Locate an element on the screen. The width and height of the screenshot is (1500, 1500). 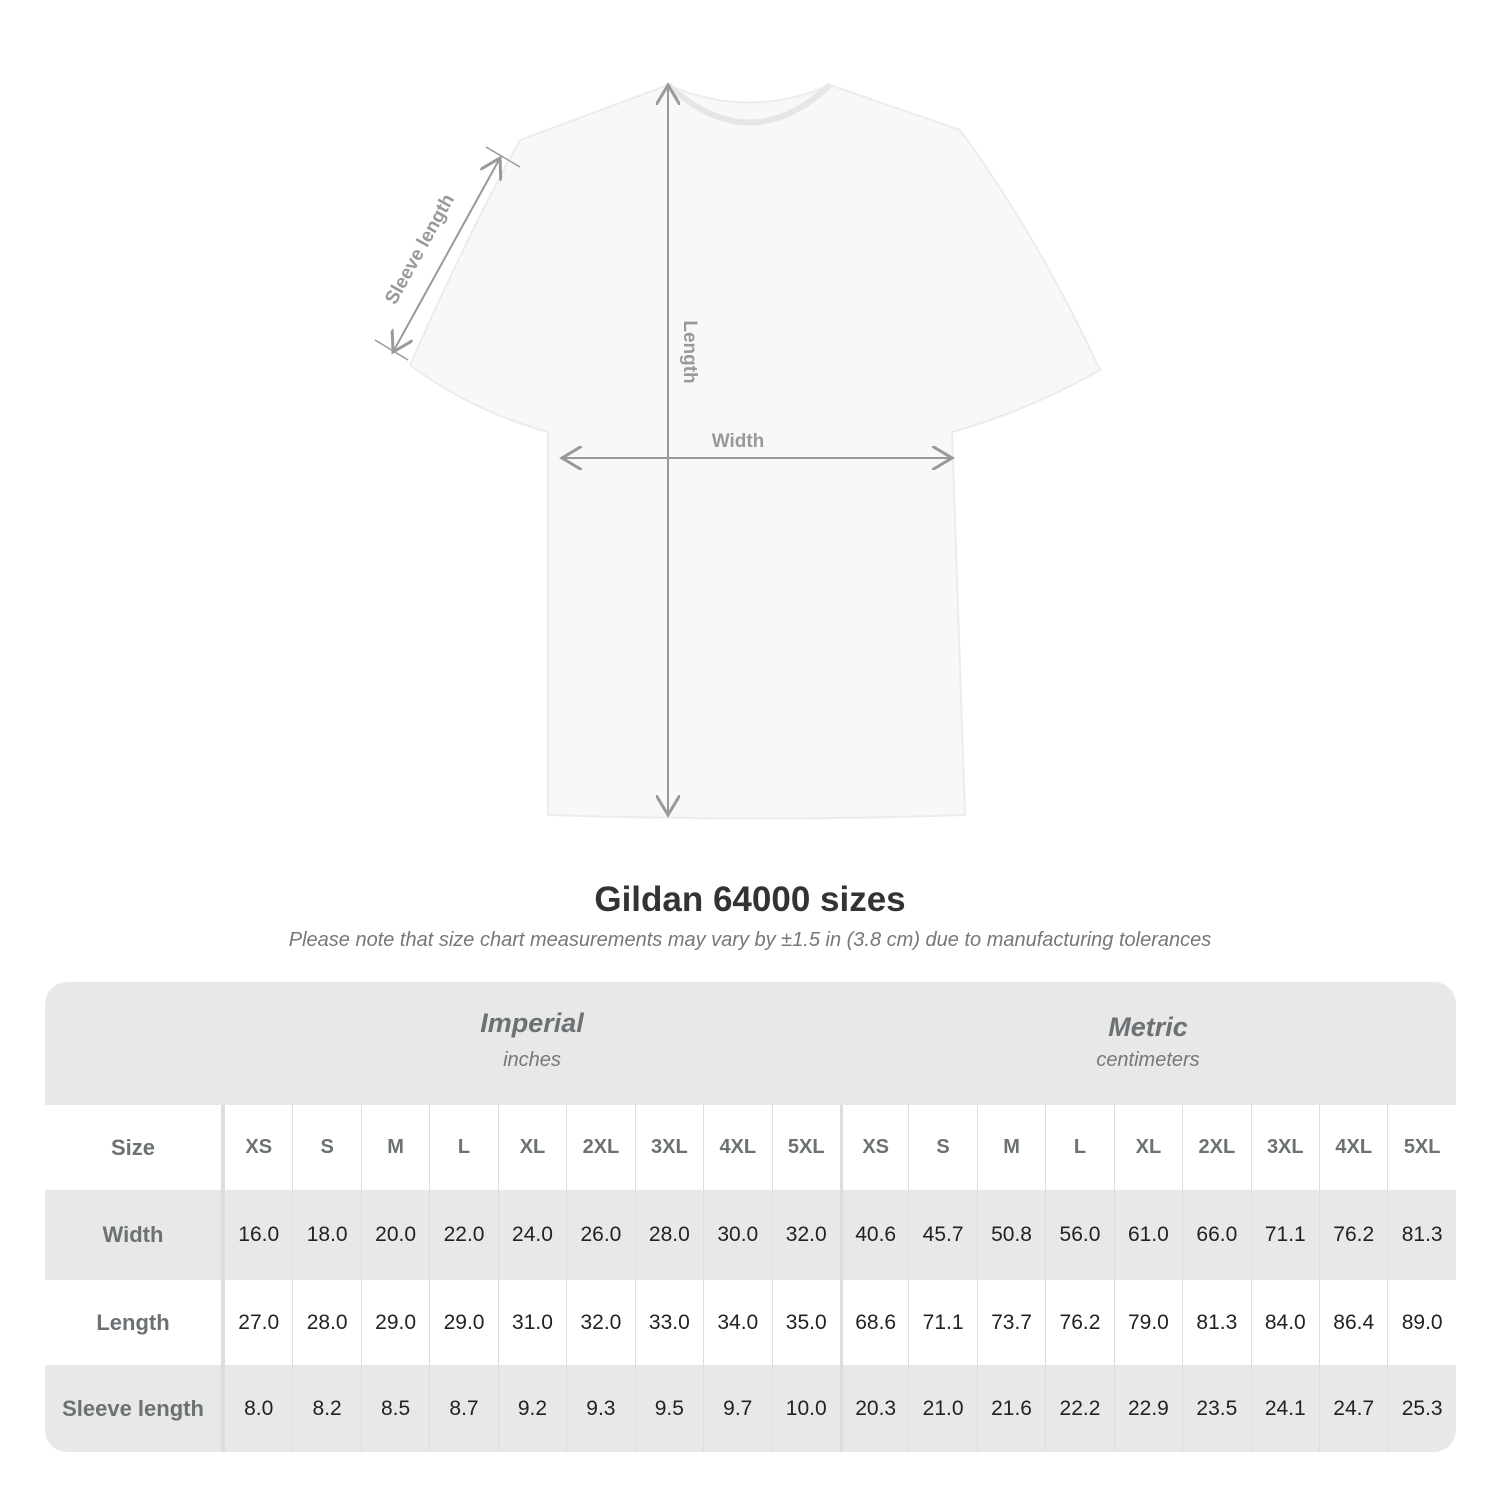
table-cell: 84.0 is located at coordinates (1284, 1322).